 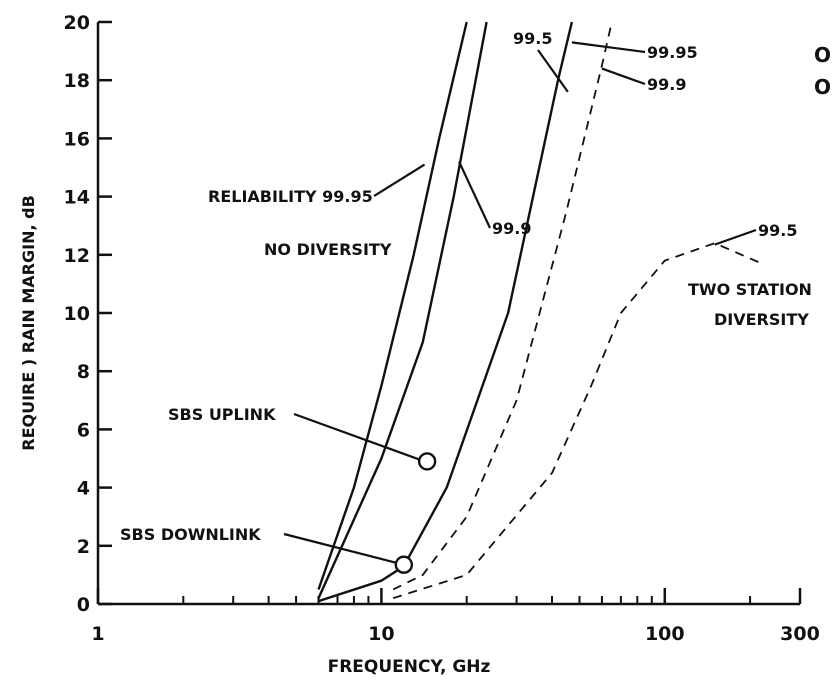 What do you see at coordinates (404, 564) in the screenshot?
I see `point-sbs-downlink` at bounding box center [404, 564].